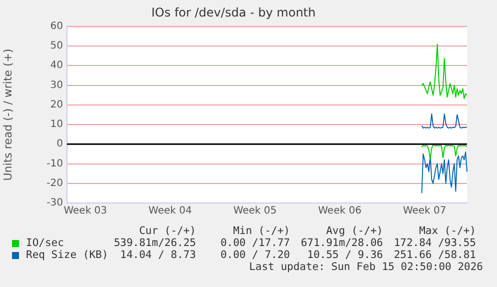 This screenshot has width=497, height=287. Describe the element at coordinates (354, 231) in the screenshot. I see `text: Avg (-/+)` at that location.